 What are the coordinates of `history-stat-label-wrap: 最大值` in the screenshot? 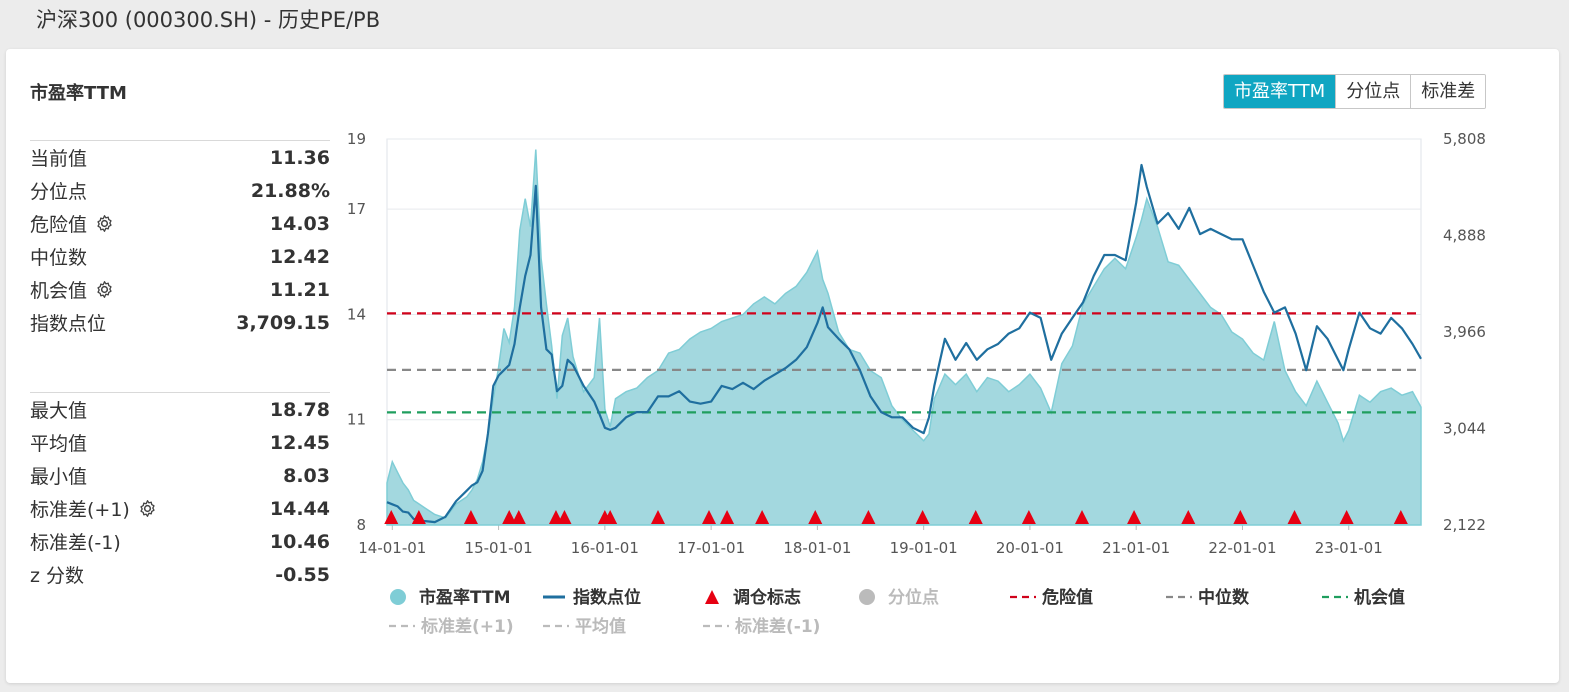 It's located at (58, 409).